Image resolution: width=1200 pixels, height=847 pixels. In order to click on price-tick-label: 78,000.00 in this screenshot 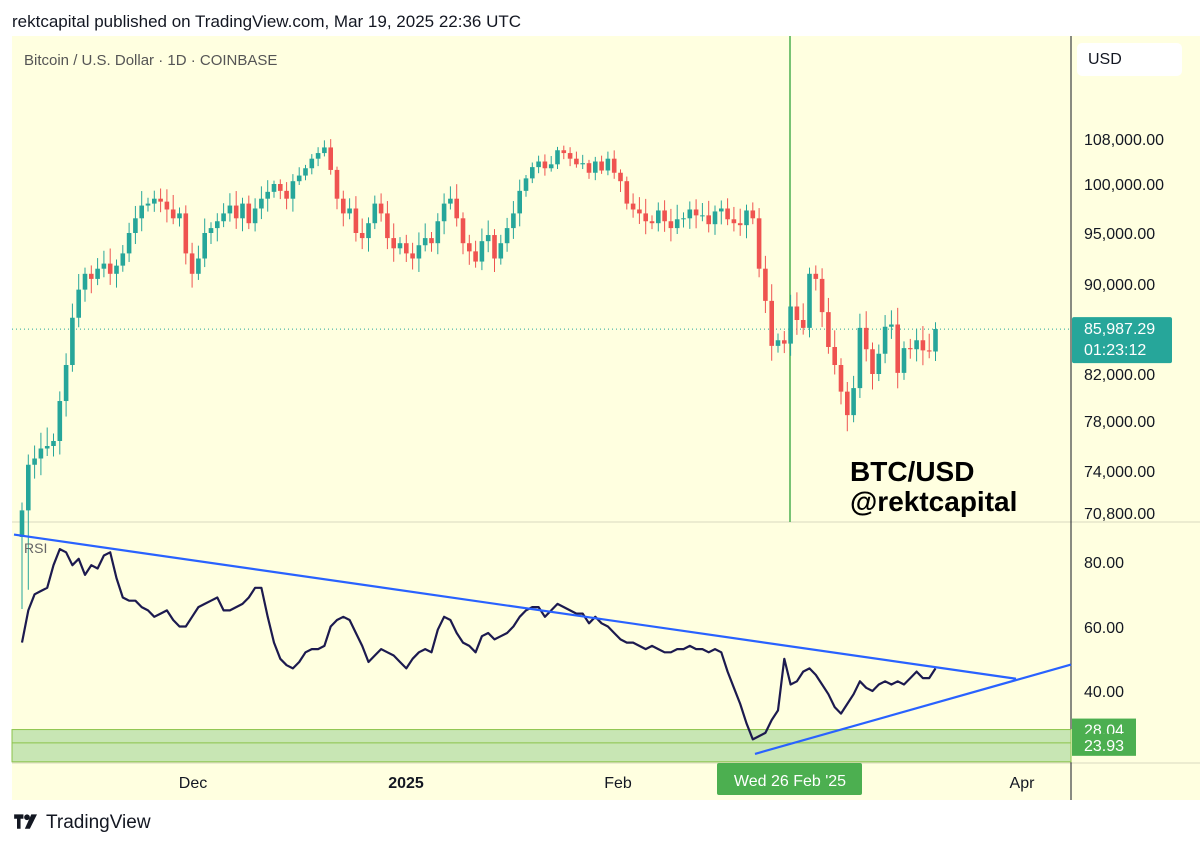, I will do `click(1119, 422)`.